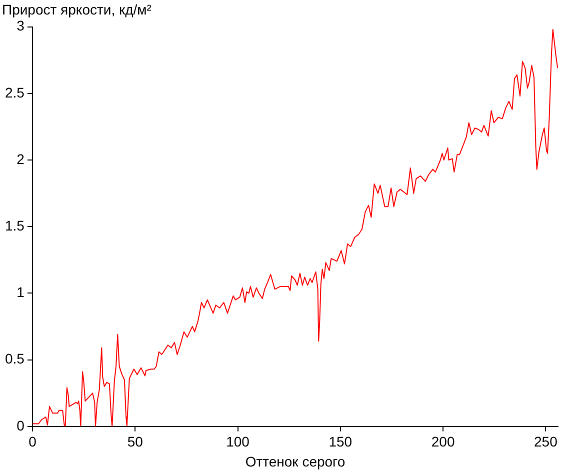 The image size is (561, 471). I want to click on x-tick-label: 150, so click(340, 442).